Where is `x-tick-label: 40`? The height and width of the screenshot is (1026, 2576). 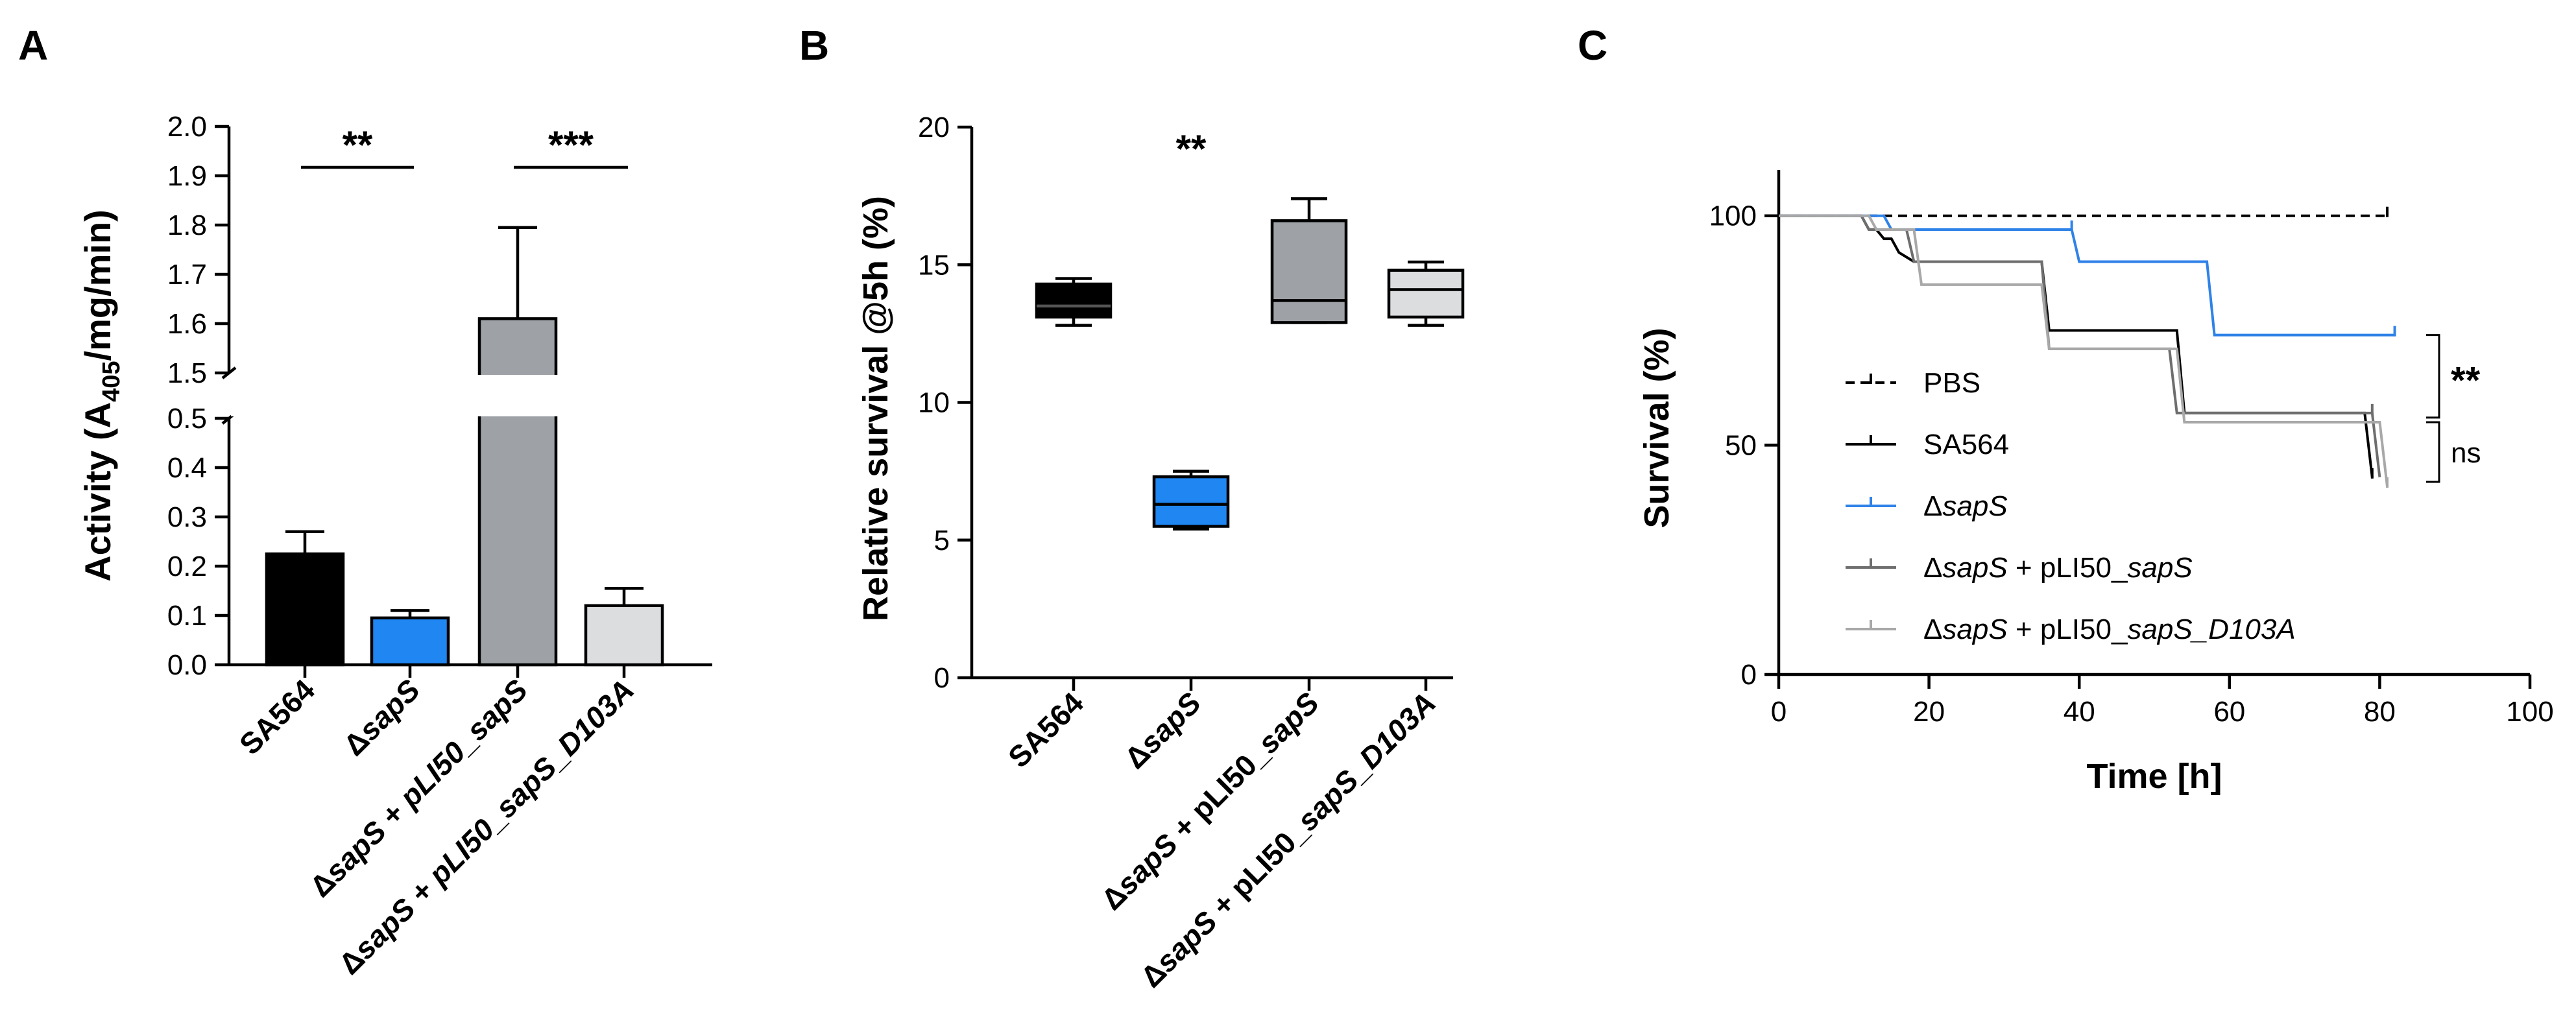
x-tick-label: 40 is located at coordinates (2079, 712).